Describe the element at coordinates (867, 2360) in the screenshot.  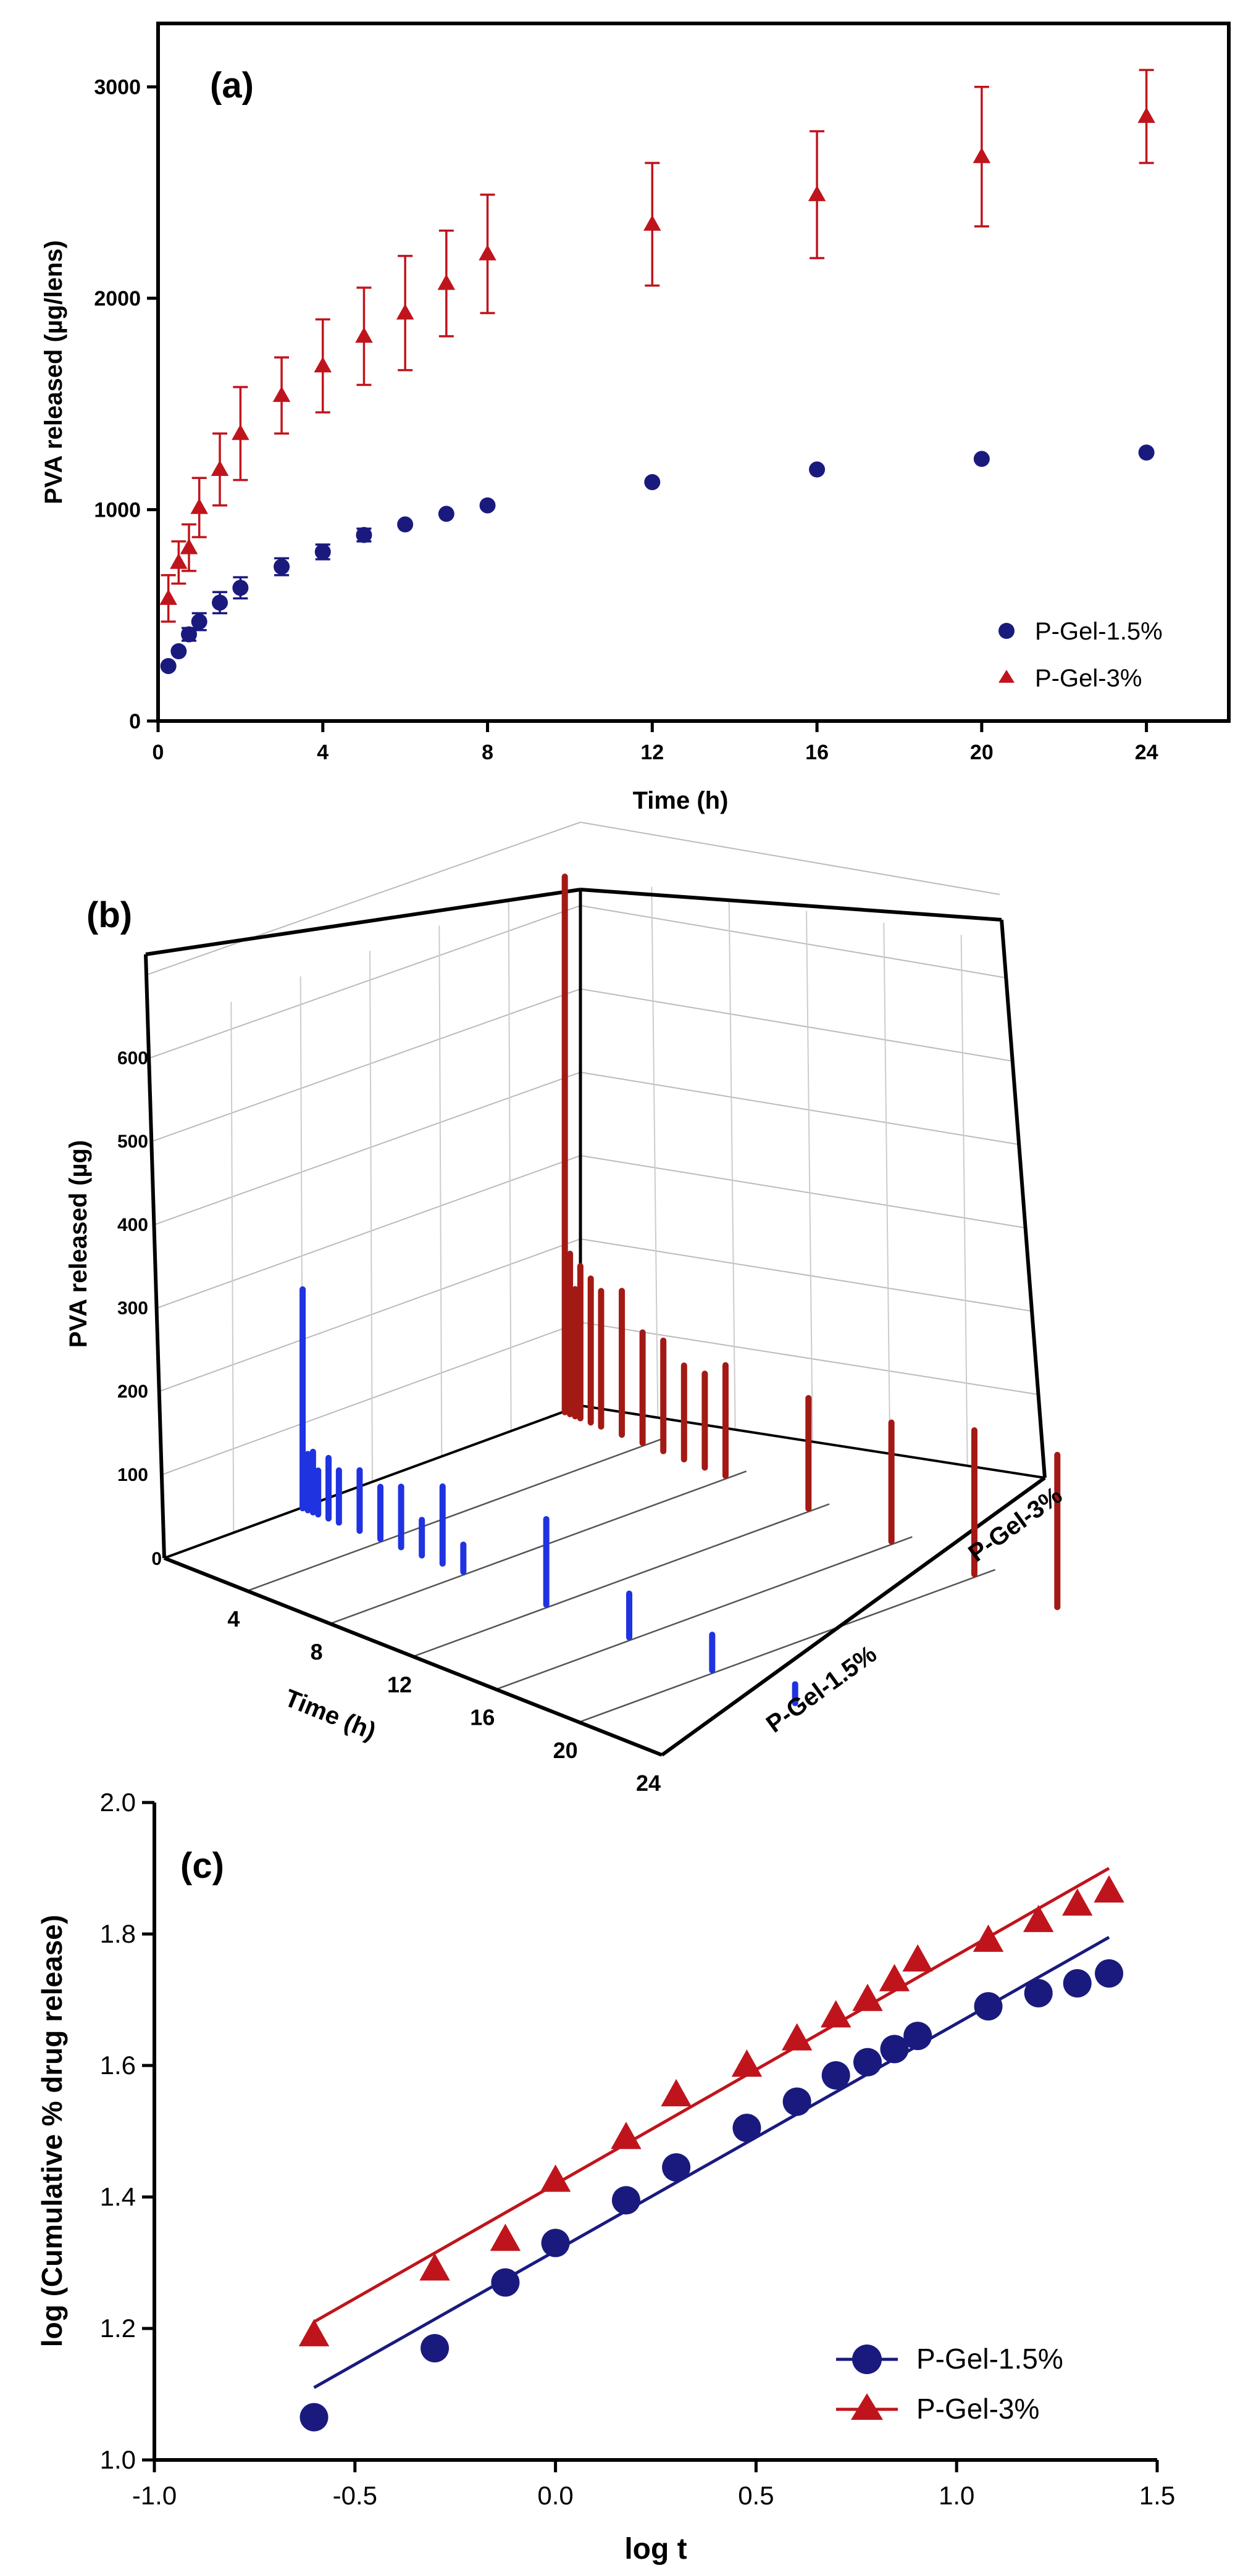
I see `legend-c-circle-marker` at that location.